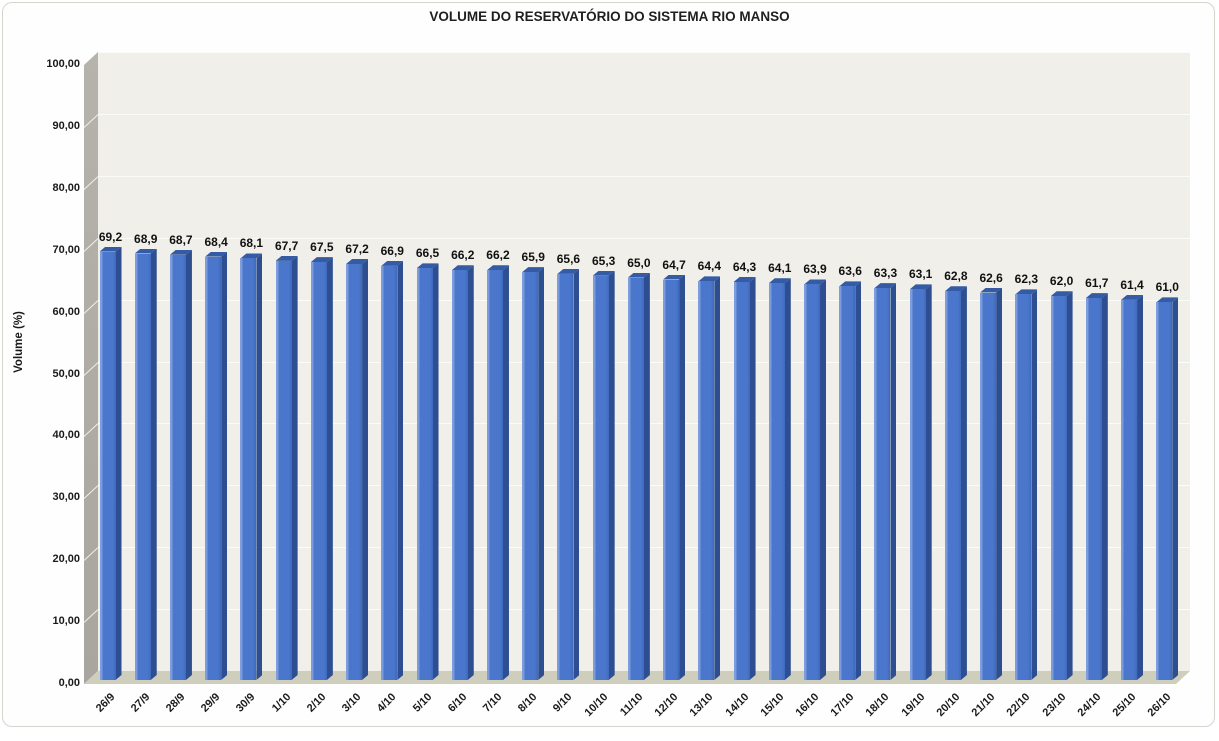  What do you see at coordinates (66, 621) in the screenshot?
I see `y-axis-tick-label: 10,00` at bounding box center [66, 621].